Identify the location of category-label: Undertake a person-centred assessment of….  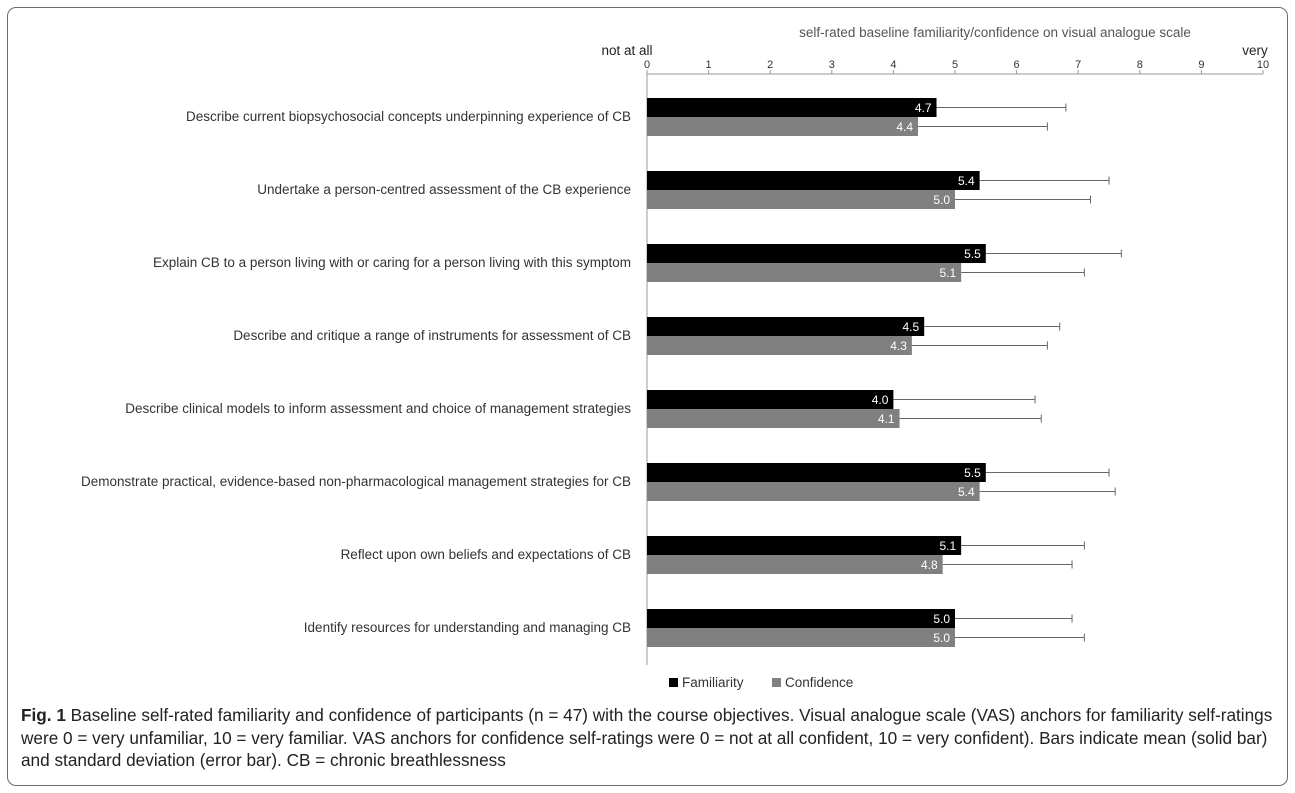
(444, 189).